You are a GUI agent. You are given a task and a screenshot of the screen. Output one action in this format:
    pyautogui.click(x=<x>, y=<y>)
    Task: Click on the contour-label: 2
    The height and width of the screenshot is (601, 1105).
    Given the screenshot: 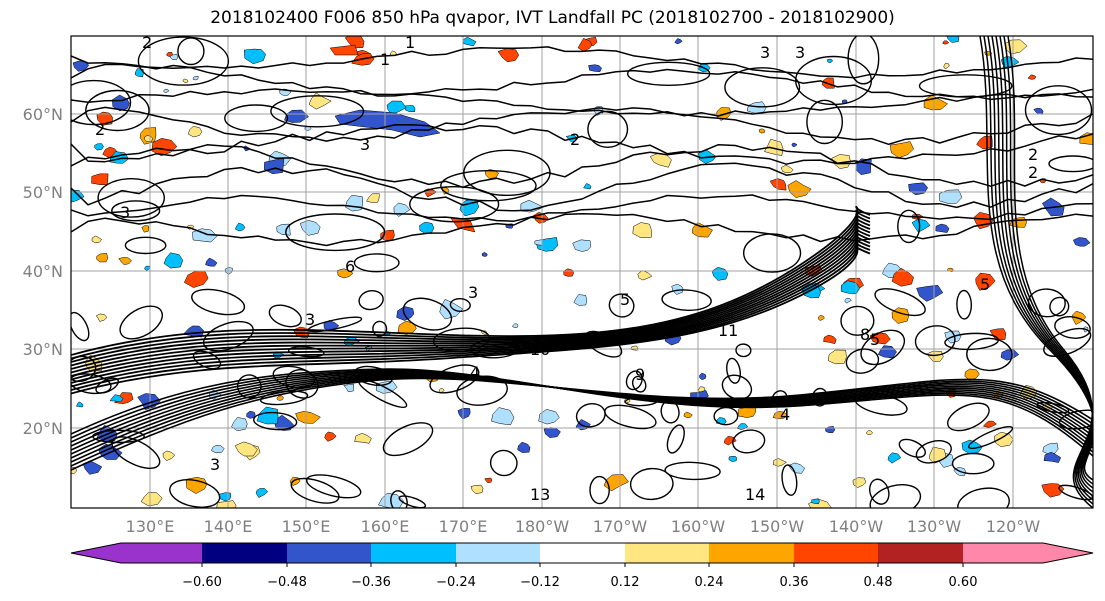 What is the action you would take?
    pyautogui.click(x=147, y=42)
    